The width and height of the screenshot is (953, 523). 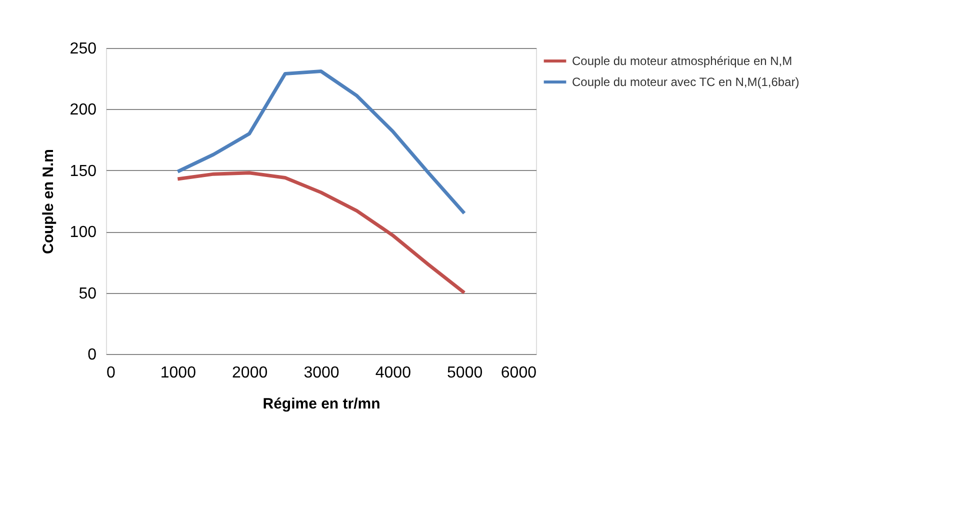 What do you see at coordinates (83, 110) in the screenshot?
I see `y-tick-label: 200` at bounding box center [83, 110].